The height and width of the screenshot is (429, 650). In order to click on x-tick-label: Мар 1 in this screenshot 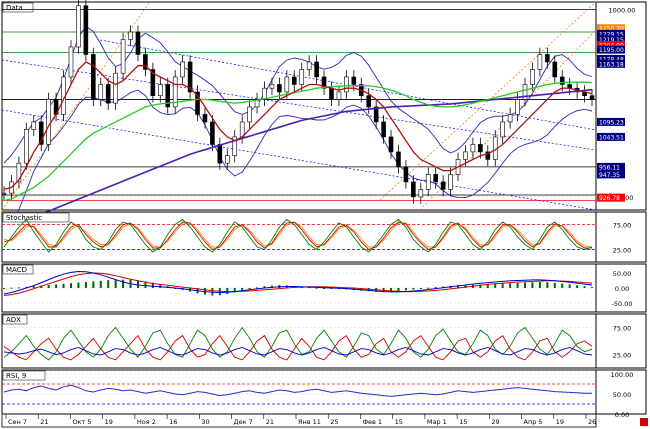, I will do `click(437, 422)`.